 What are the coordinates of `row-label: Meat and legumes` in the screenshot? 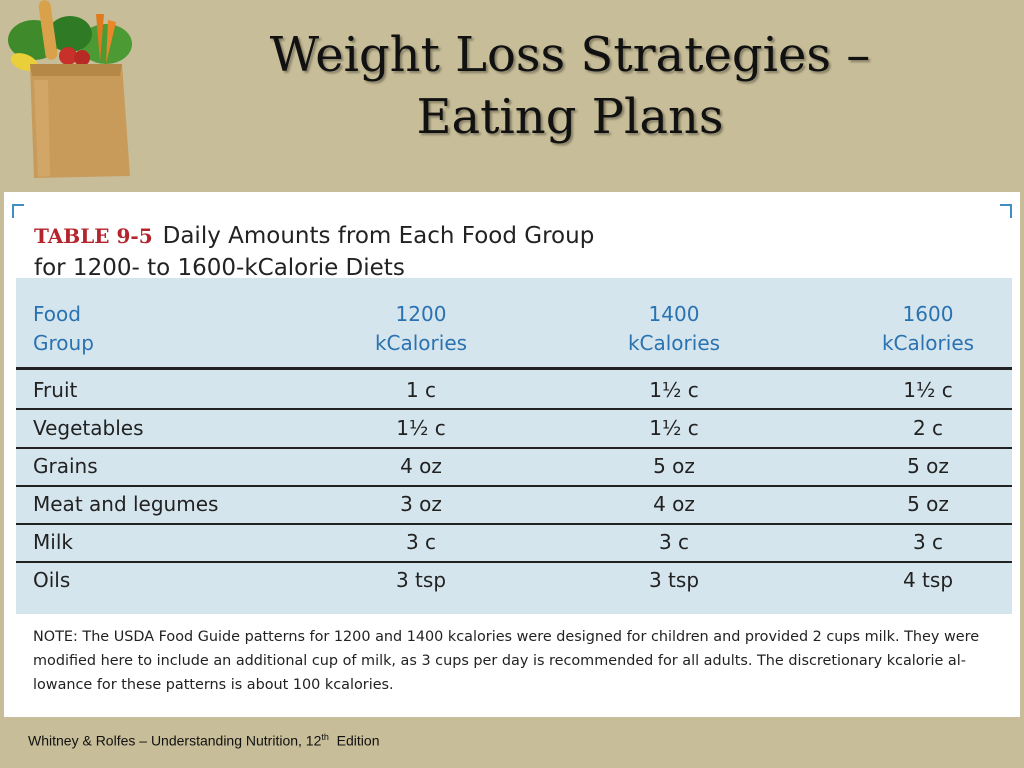 It's located at (126, 504).